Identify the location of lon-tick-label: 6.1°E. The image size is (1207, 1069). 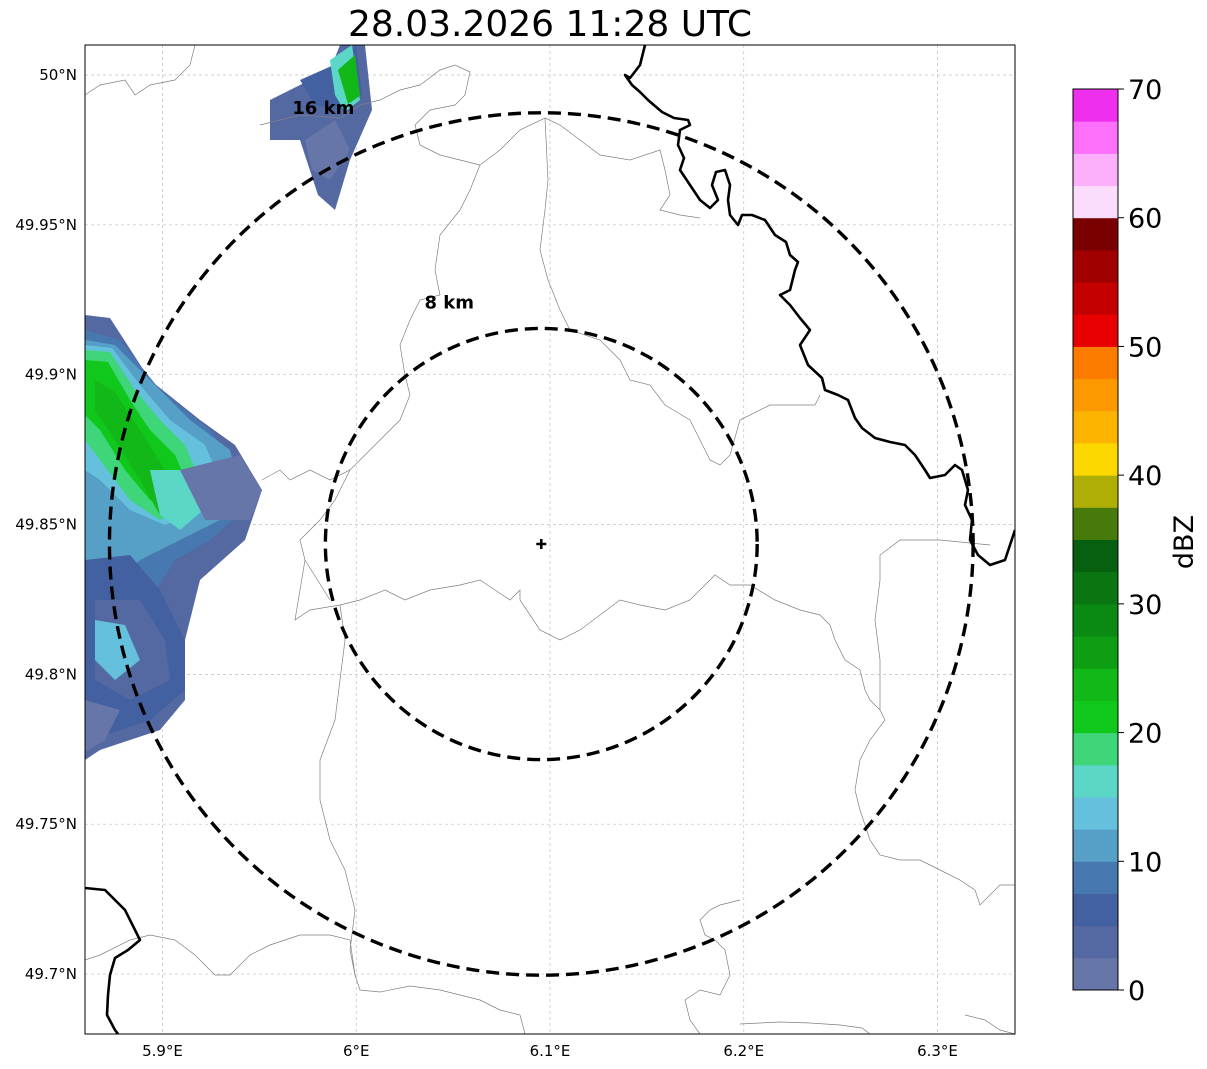
(550, 1051).